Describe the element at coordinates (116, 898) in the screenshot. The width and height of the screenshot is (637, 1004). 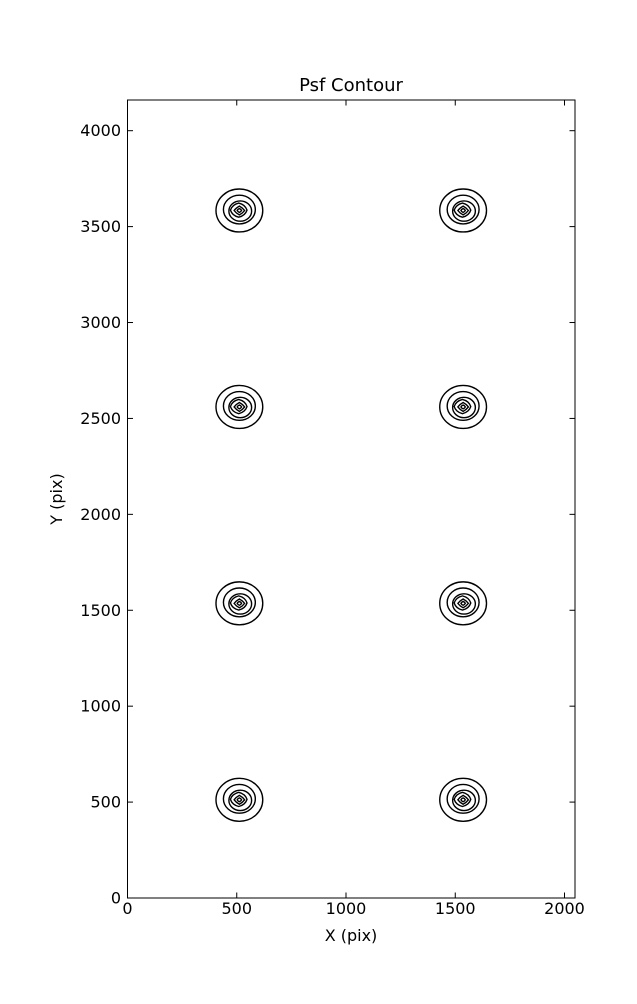
I see `y-tick-label: 0` at that location.